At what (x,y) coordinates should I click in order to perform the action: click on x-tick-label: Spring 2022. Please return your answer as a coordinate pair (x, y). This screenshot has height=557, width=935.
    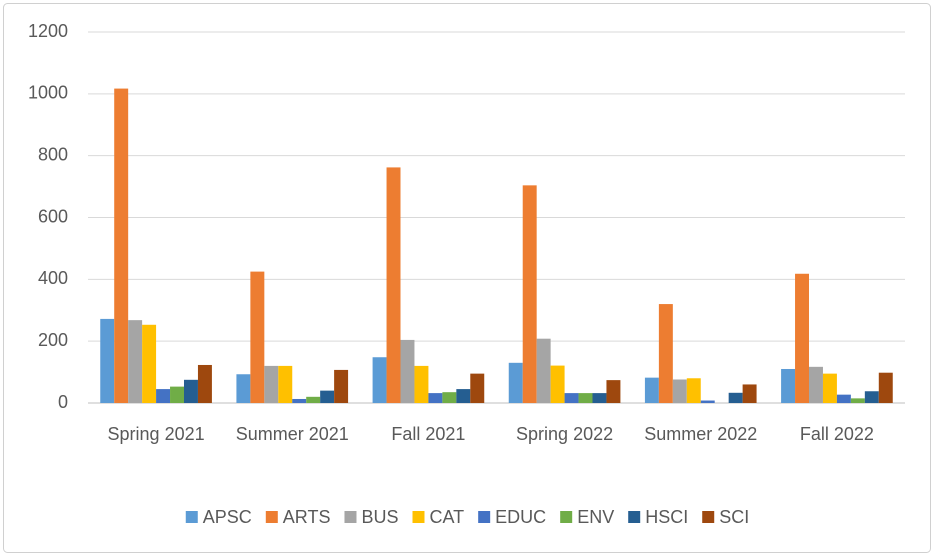
    Looking at the image, I should click on (564, 434).